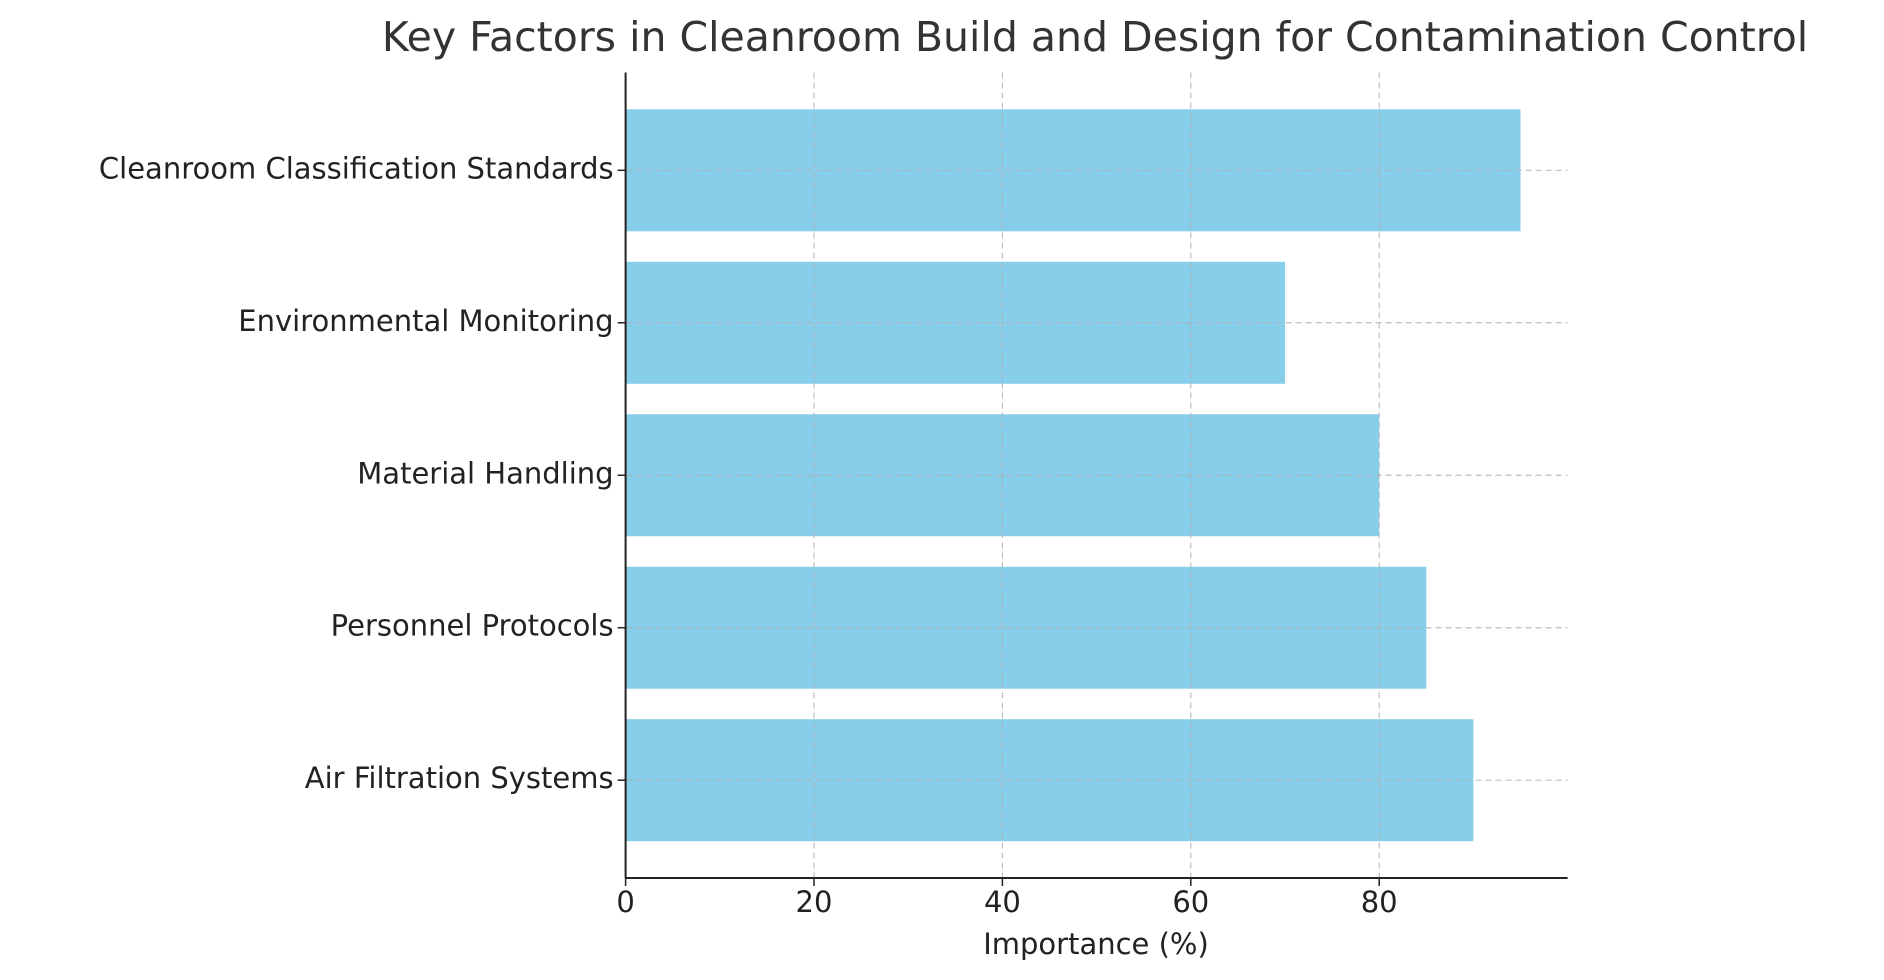 The image size is (1884, 980). I want to click on y-tick-label: Personnel Protocols, so click(472, 626).